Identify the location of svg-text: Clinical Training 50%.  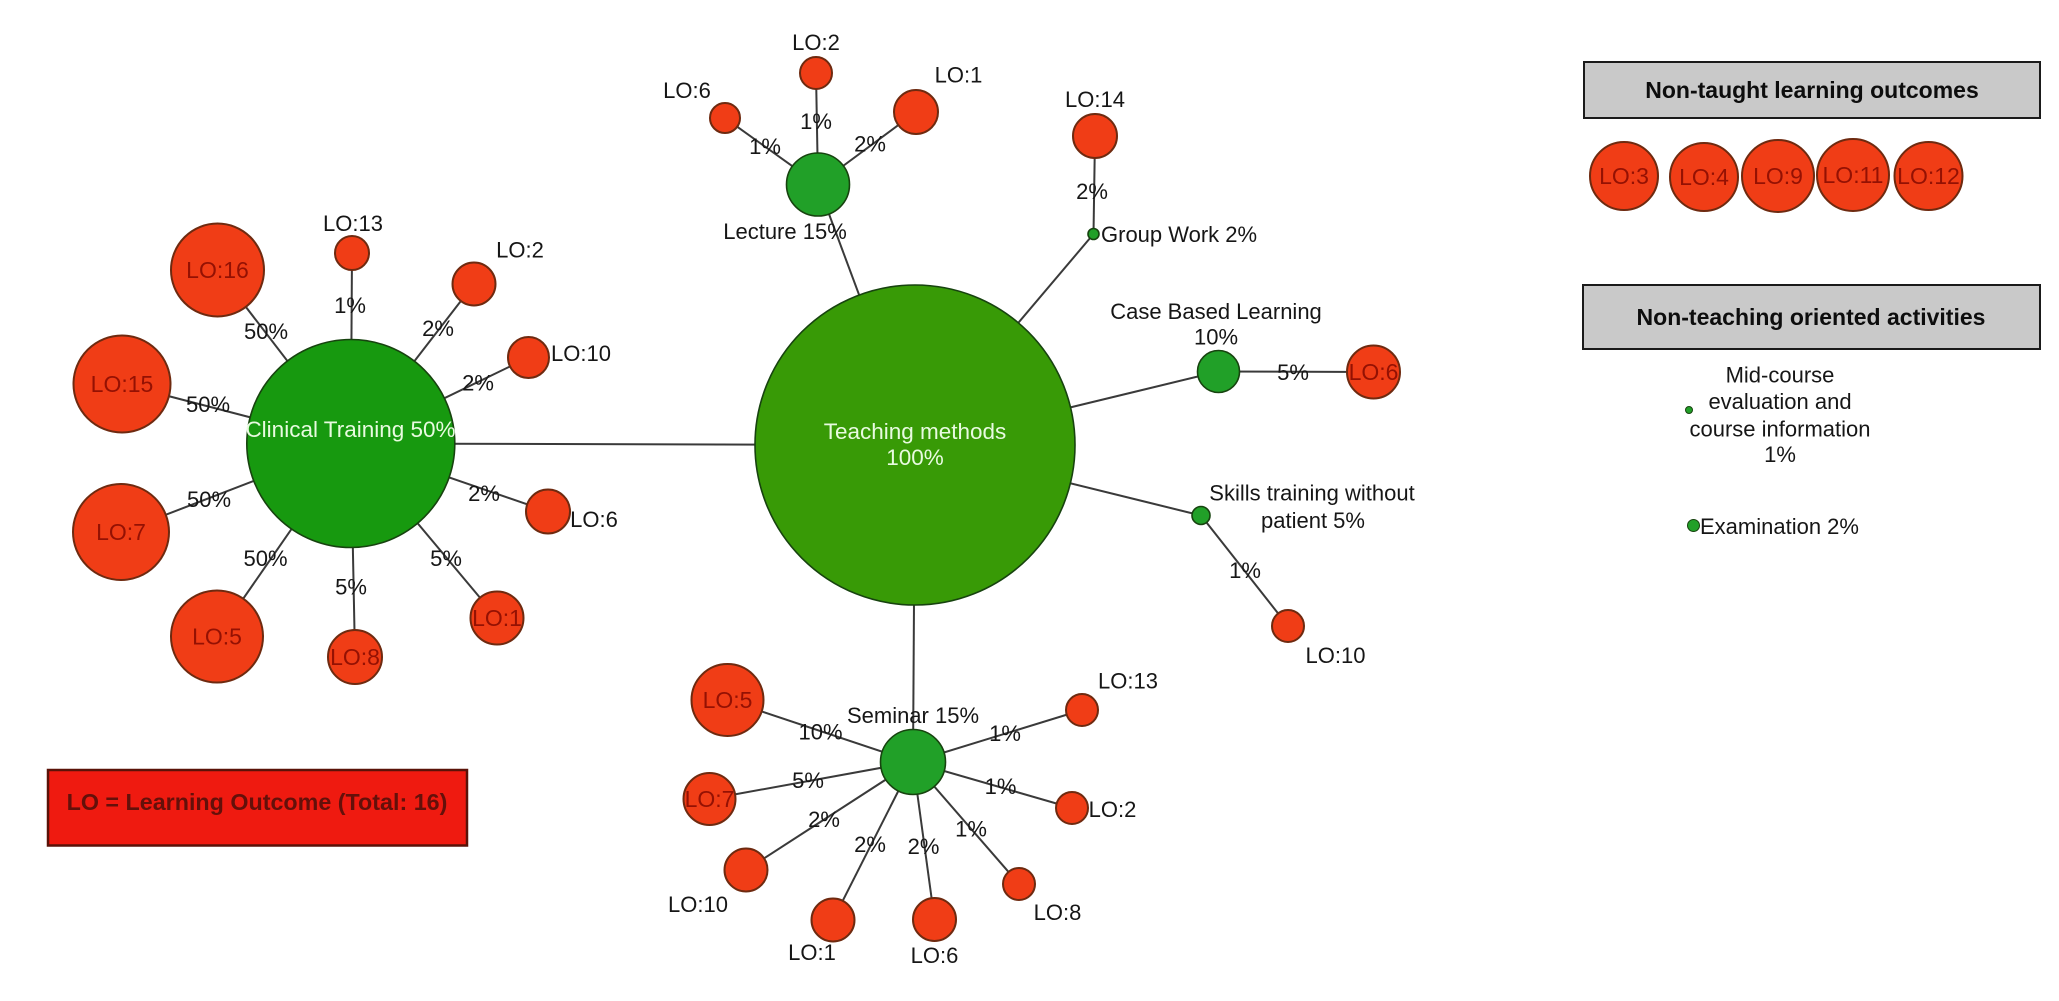
(350, 429).